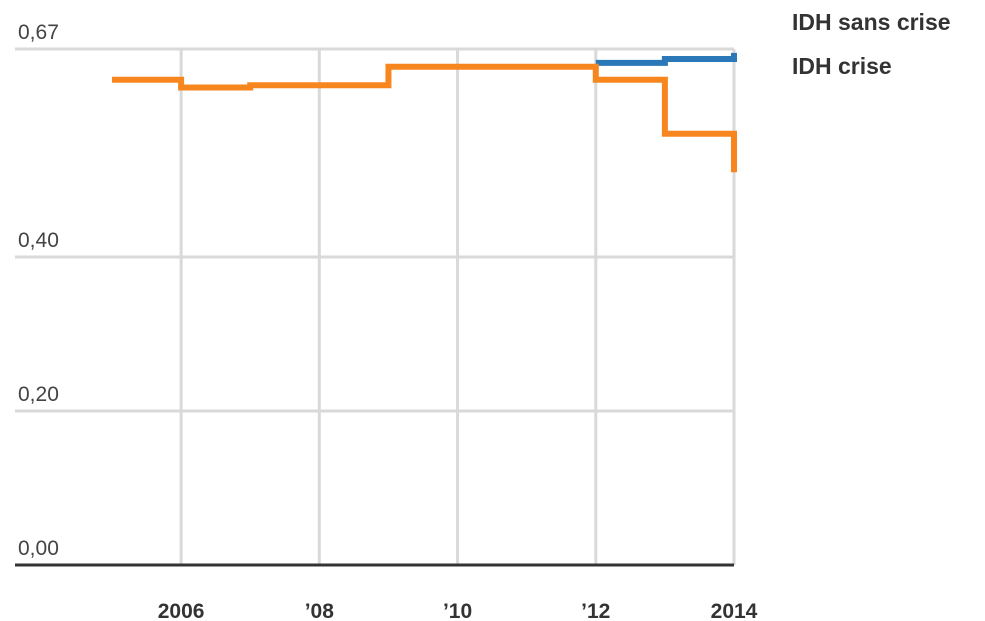  Describe the element at coordinates (320, 610) in the screenshot. I see `x-tick-label: ’08` at that location.